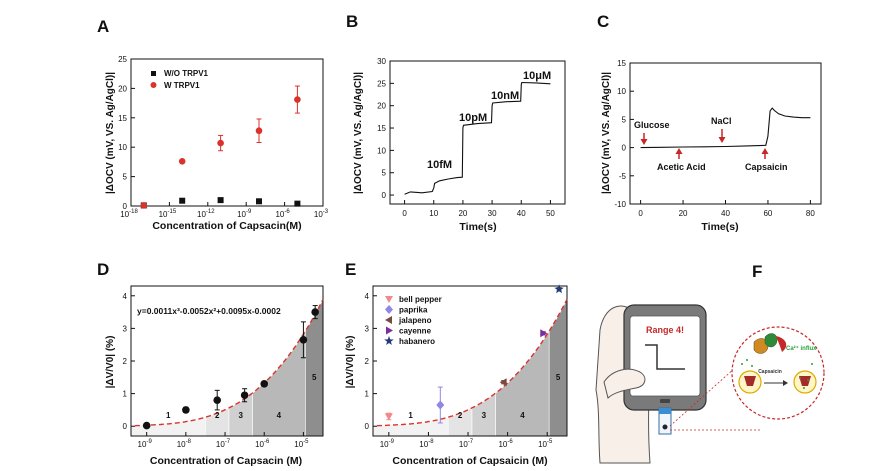 The image size is (890, 471). I want to click on chart-a-x-tick-label: 10⁻⁹, so click(244, 214).